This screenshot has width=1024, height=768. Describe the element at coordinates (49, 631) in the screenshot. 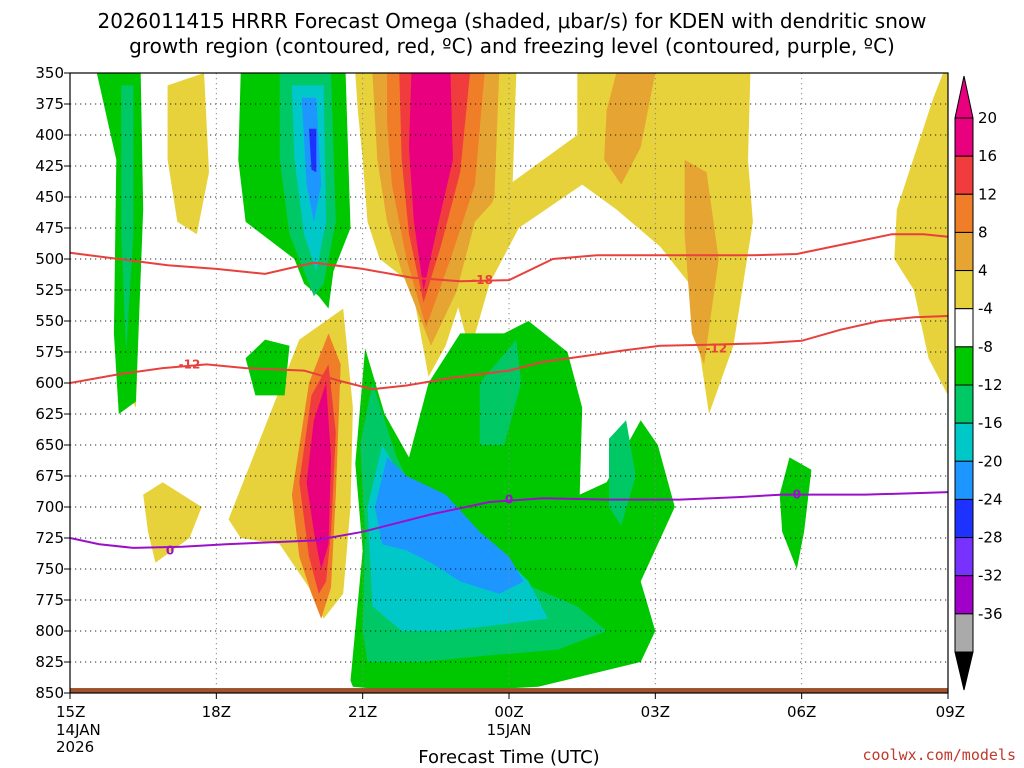

I see `y-tick-label: 800` at that location.